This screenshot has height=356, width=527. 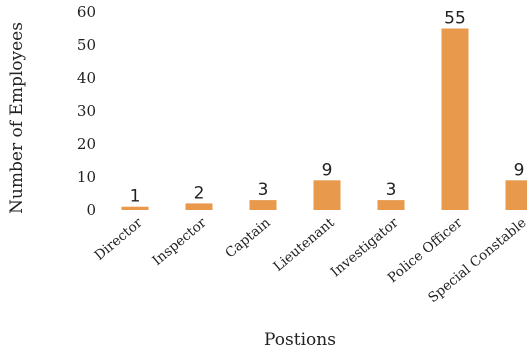 What do you see at coordinates (91, 210) in the screenshot?
I see `y-tick-label: 0` at bounding box center [91, 210].